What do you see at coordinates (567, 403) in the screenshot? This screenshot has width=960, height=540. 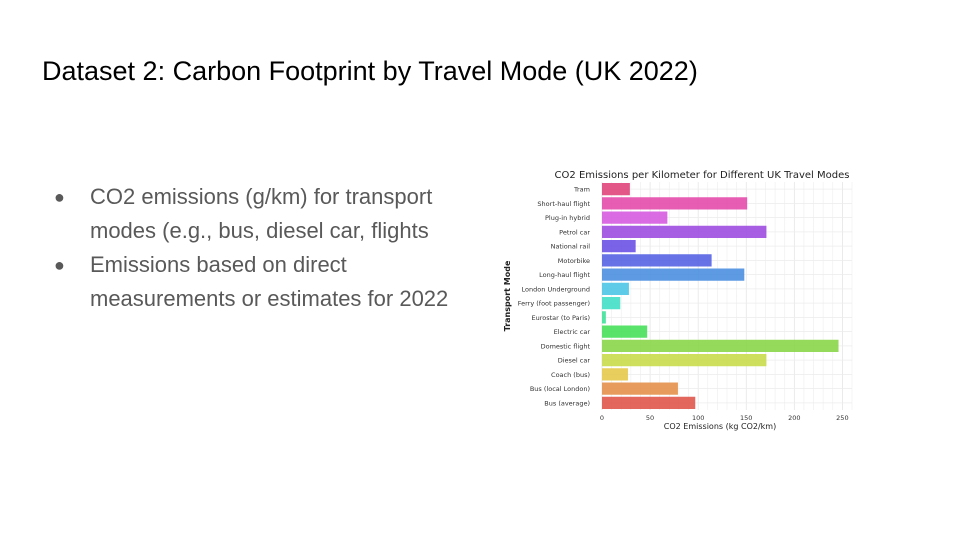 I see `chart-category-label: Bus (average)` at bounding box center [567, 403].